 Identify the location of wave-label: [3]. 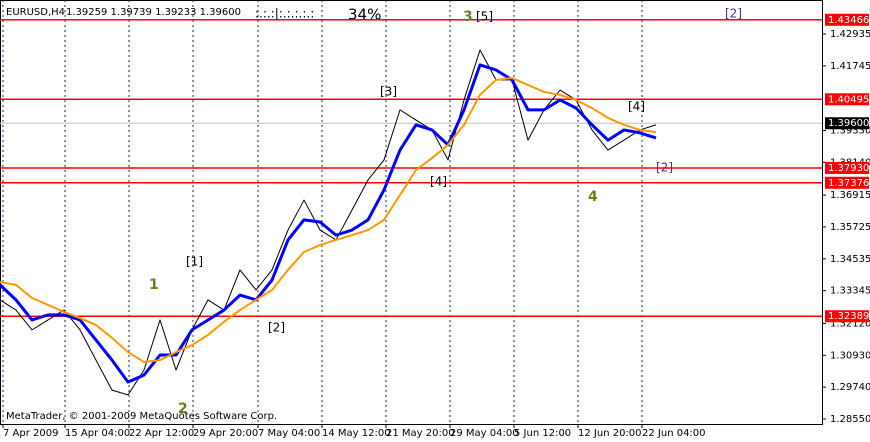
(388, 92).